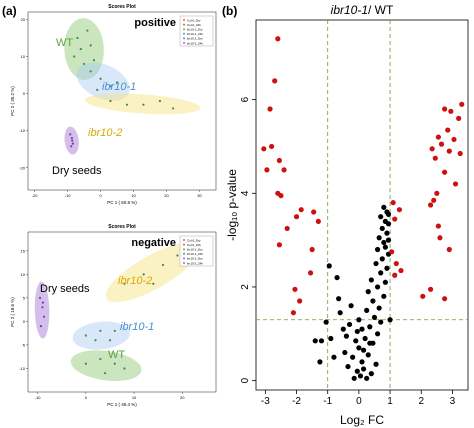  I want to click on x-tick-label: 0, so click(100, 195).